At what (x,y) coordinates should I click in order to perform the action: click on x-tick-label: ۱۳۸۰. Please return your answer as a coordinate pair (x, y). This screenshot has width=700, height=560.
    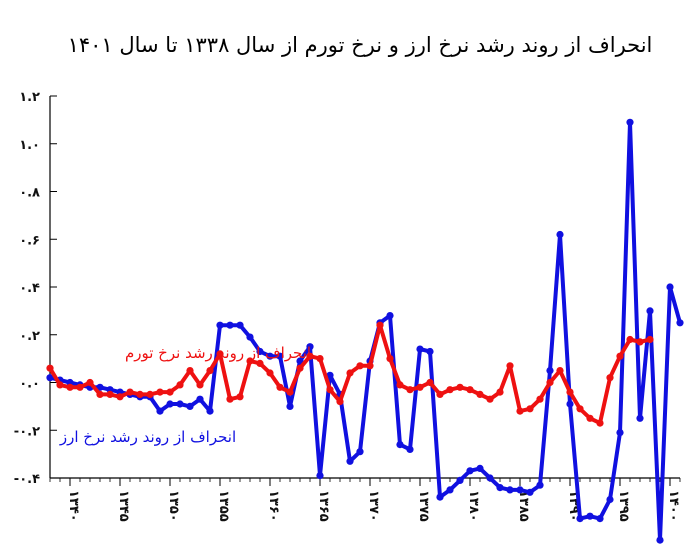
    Looking at the image, I should click on (473, 506).